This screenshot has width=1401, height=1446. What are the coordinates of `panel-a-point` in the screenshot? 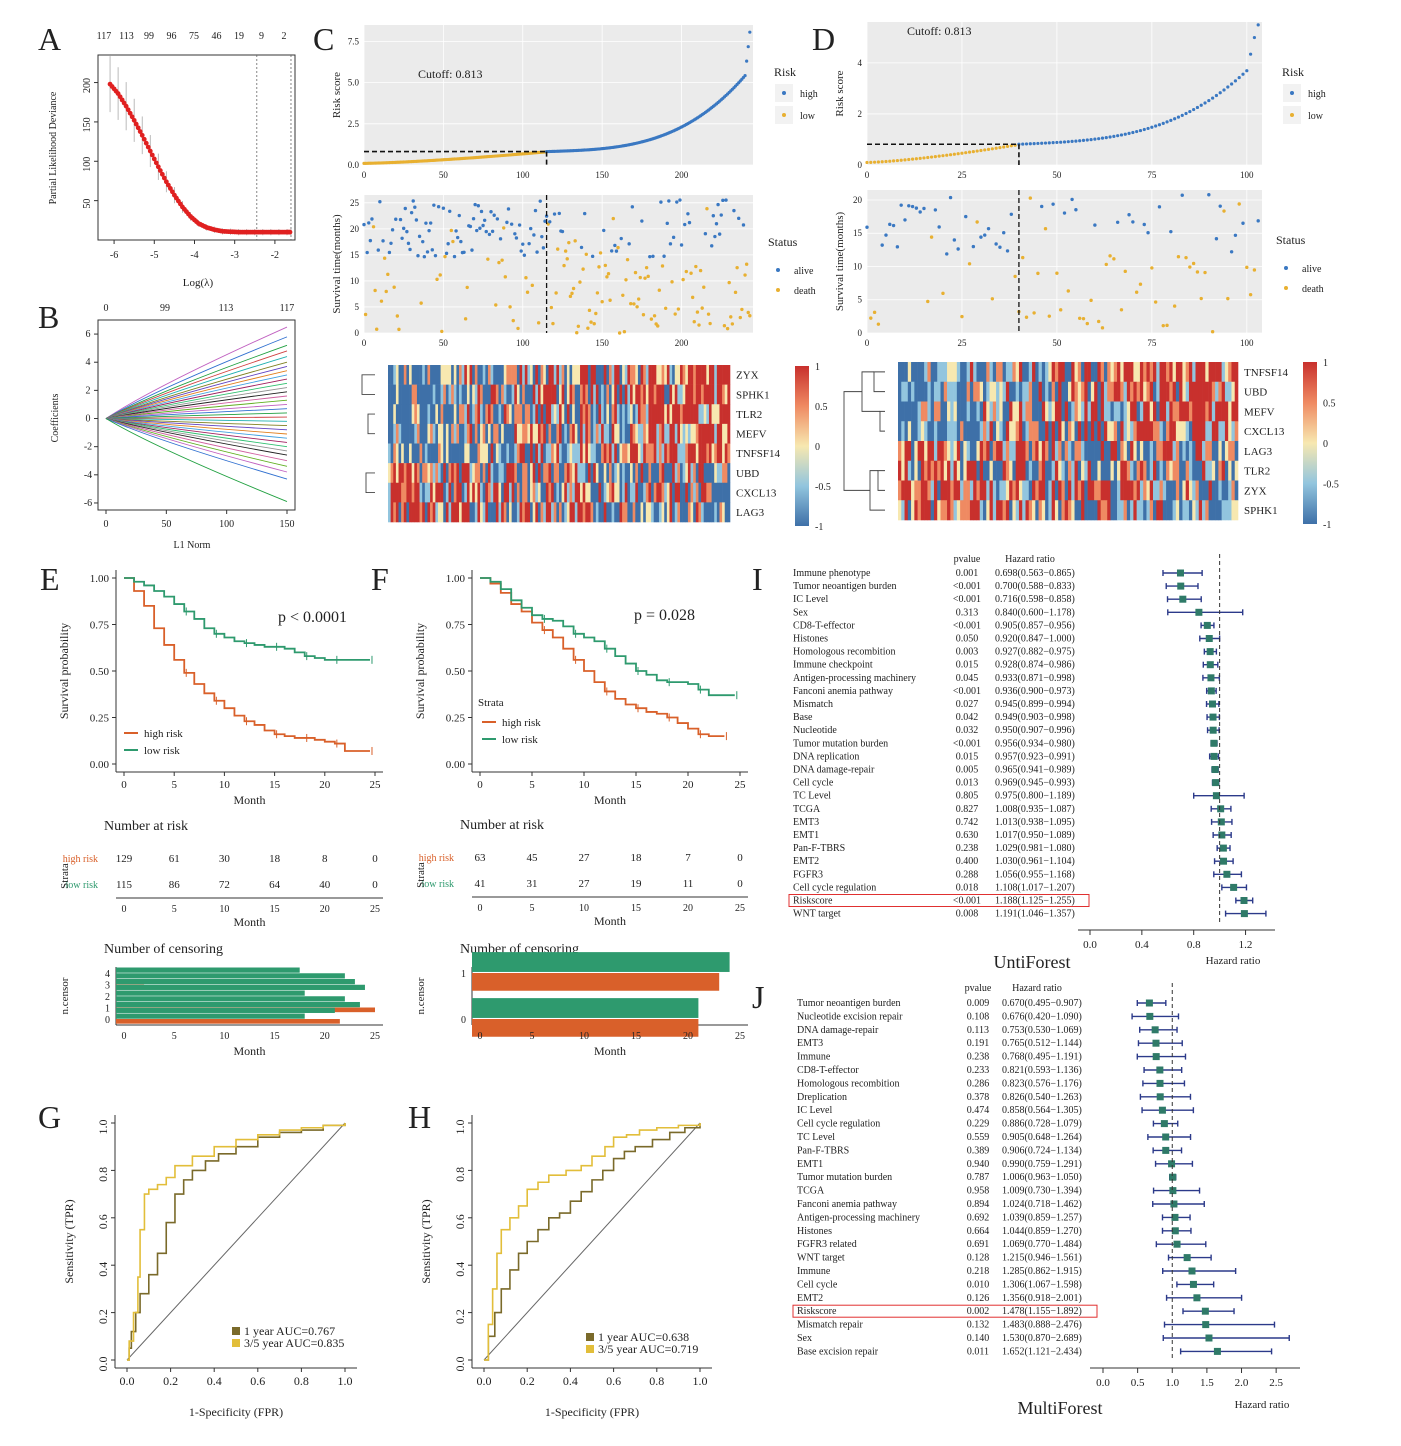 It's located at (134, 120).